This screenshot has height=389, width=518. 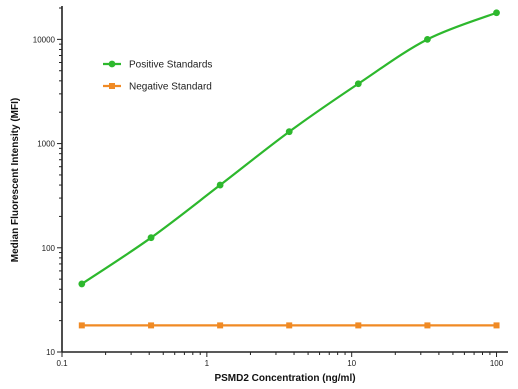 I want to click on x-axis-title: PSMD2 Concentration (ng/ml), so click(x=284, y=378).